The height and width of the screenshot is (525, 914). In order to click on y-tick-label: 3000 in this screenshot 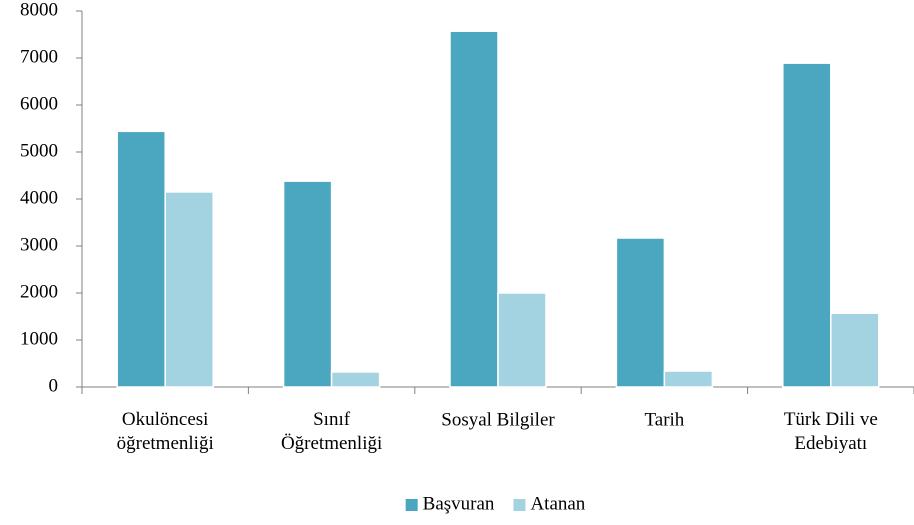, I will do `click(39, 244)`.